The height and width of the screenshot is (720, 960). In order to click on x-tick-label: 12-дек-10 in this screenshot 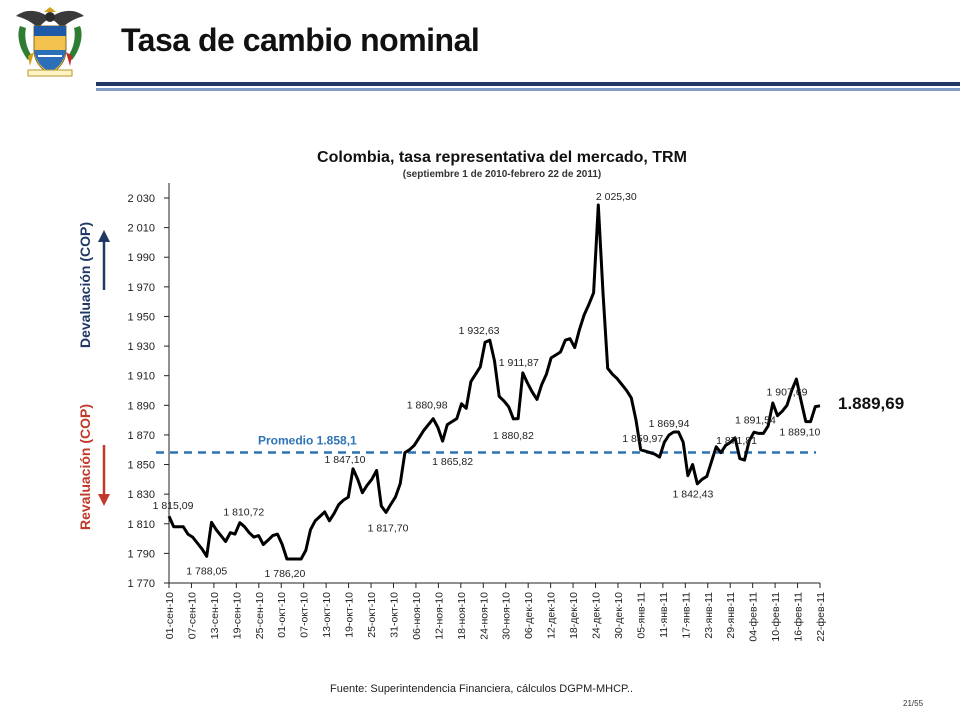, I will do `click(552, 615)`.